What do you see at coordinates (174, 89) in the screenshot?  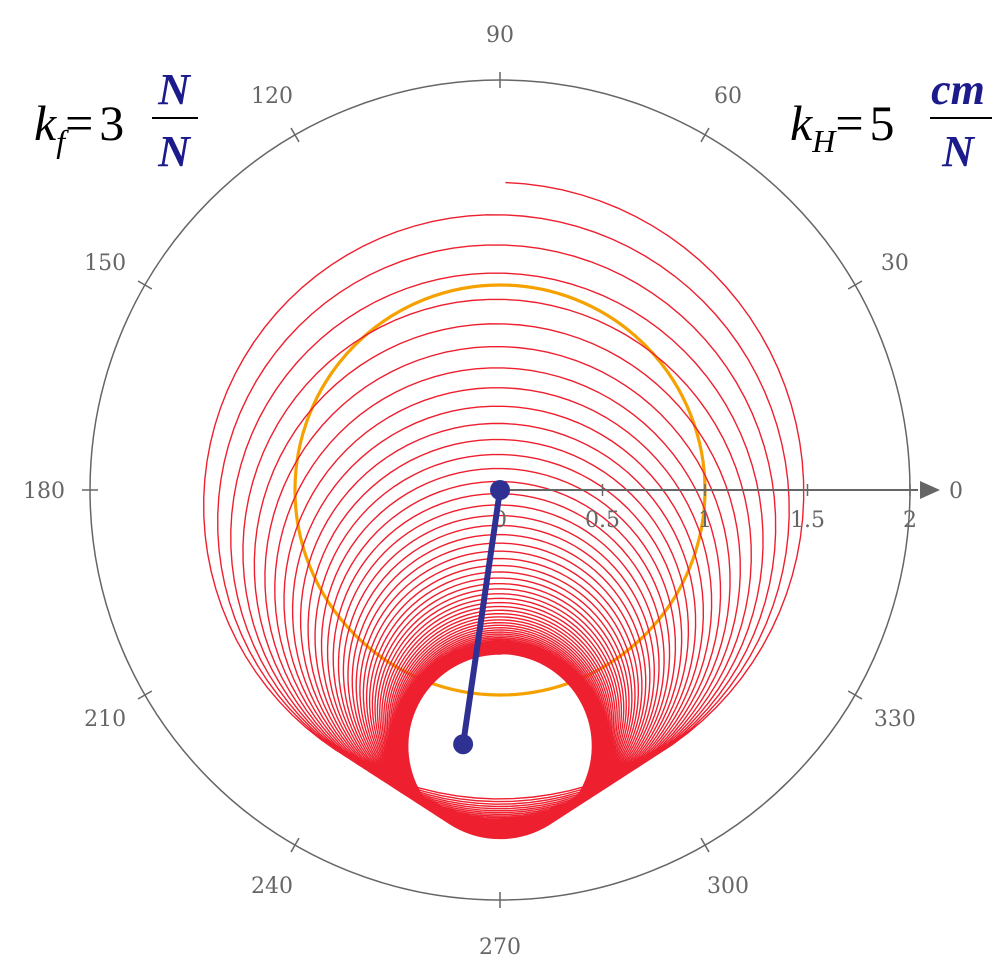 I see `formula-left-unit-numerator: N` at bounding box center [174, 89].